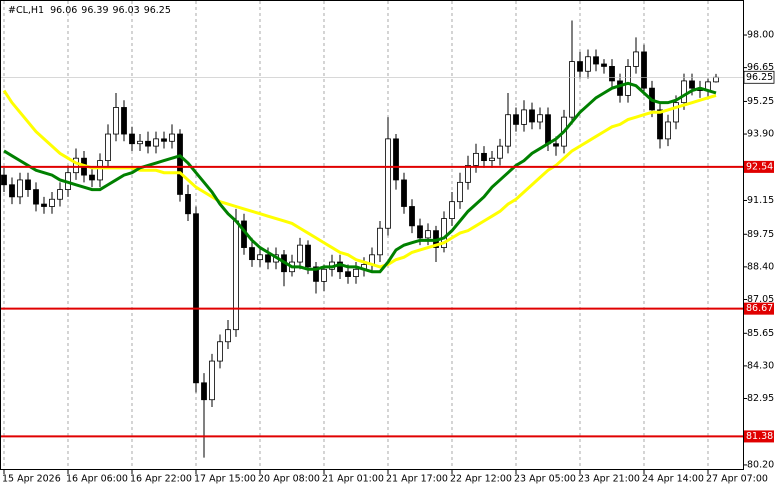 This screenshot has width=781, height=489. Describe the element at coordinates (126, 10) in the screenshot. I see `last-low: 96.03` at that location.